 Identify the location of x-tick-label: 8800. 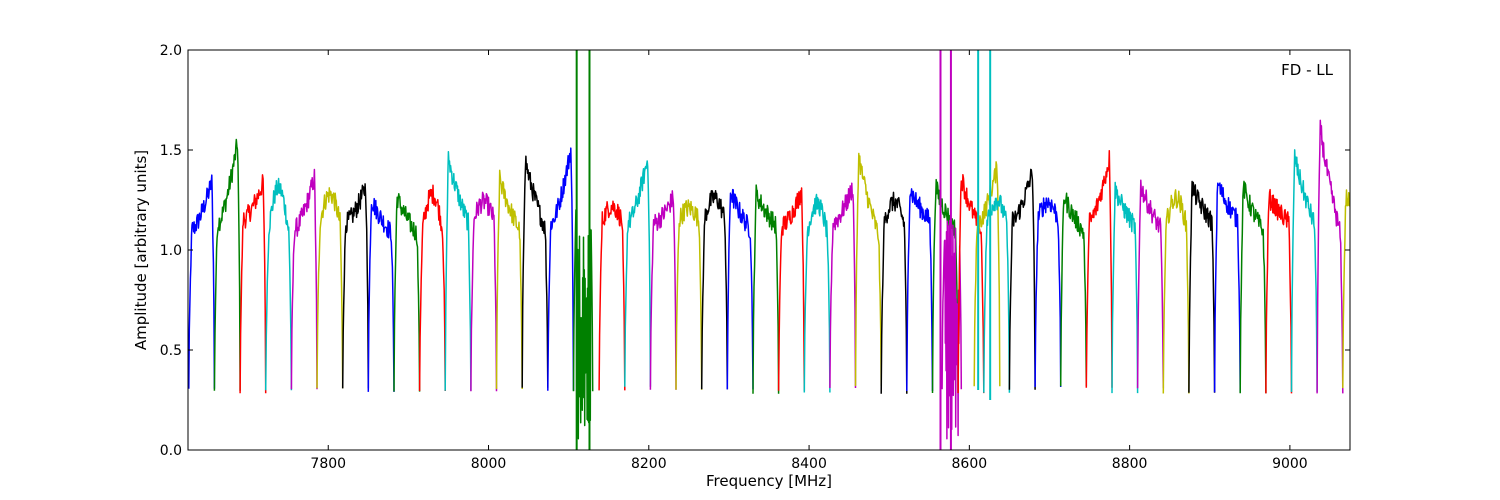
(1130, 464).